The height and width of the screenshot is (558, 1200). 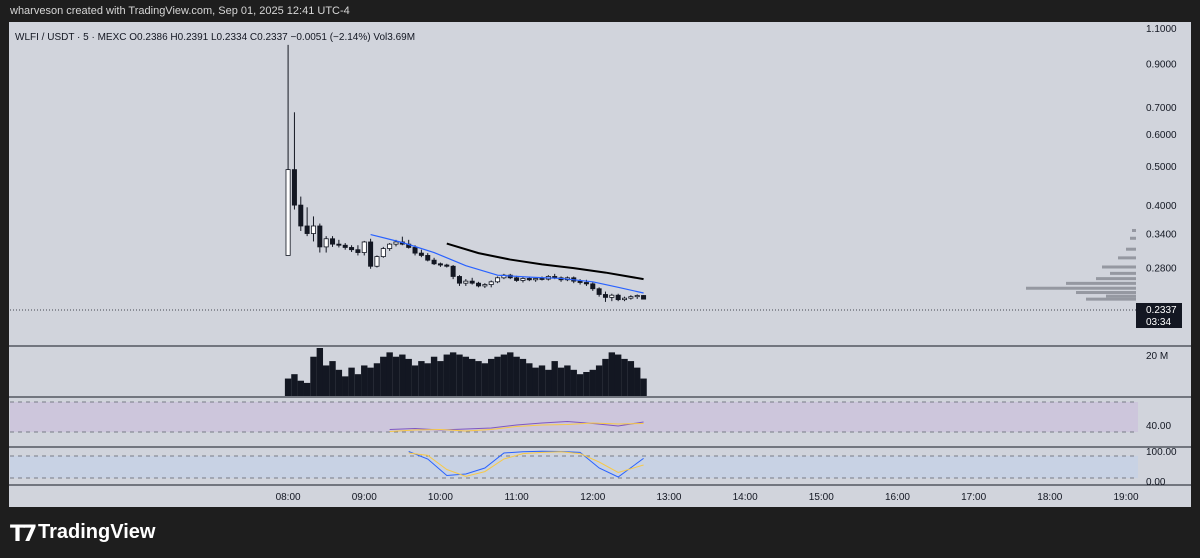 What do you see at coordinates (526, 464) in the screenshot?
I see `stochastic-d-line` at bounding box center [526, 464].